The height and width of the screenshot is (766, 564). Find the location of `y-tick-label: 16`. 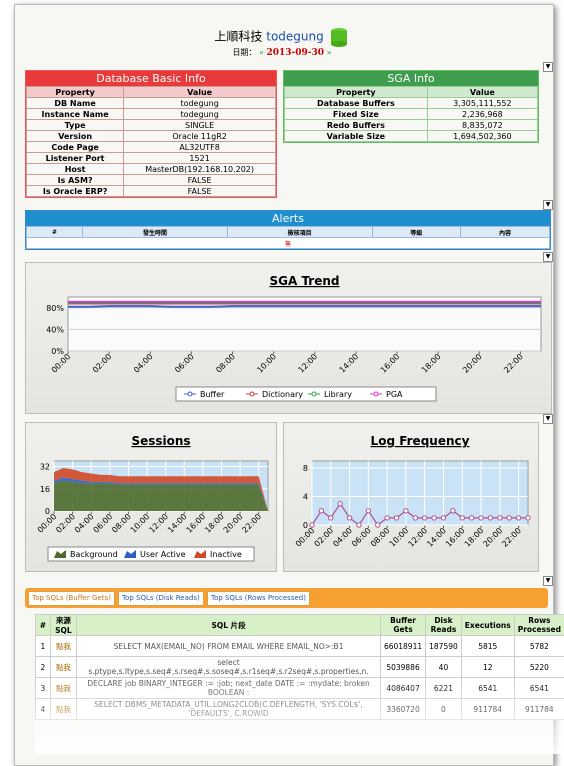

y-tick-label: 16 is located at coordinates (45, 489).